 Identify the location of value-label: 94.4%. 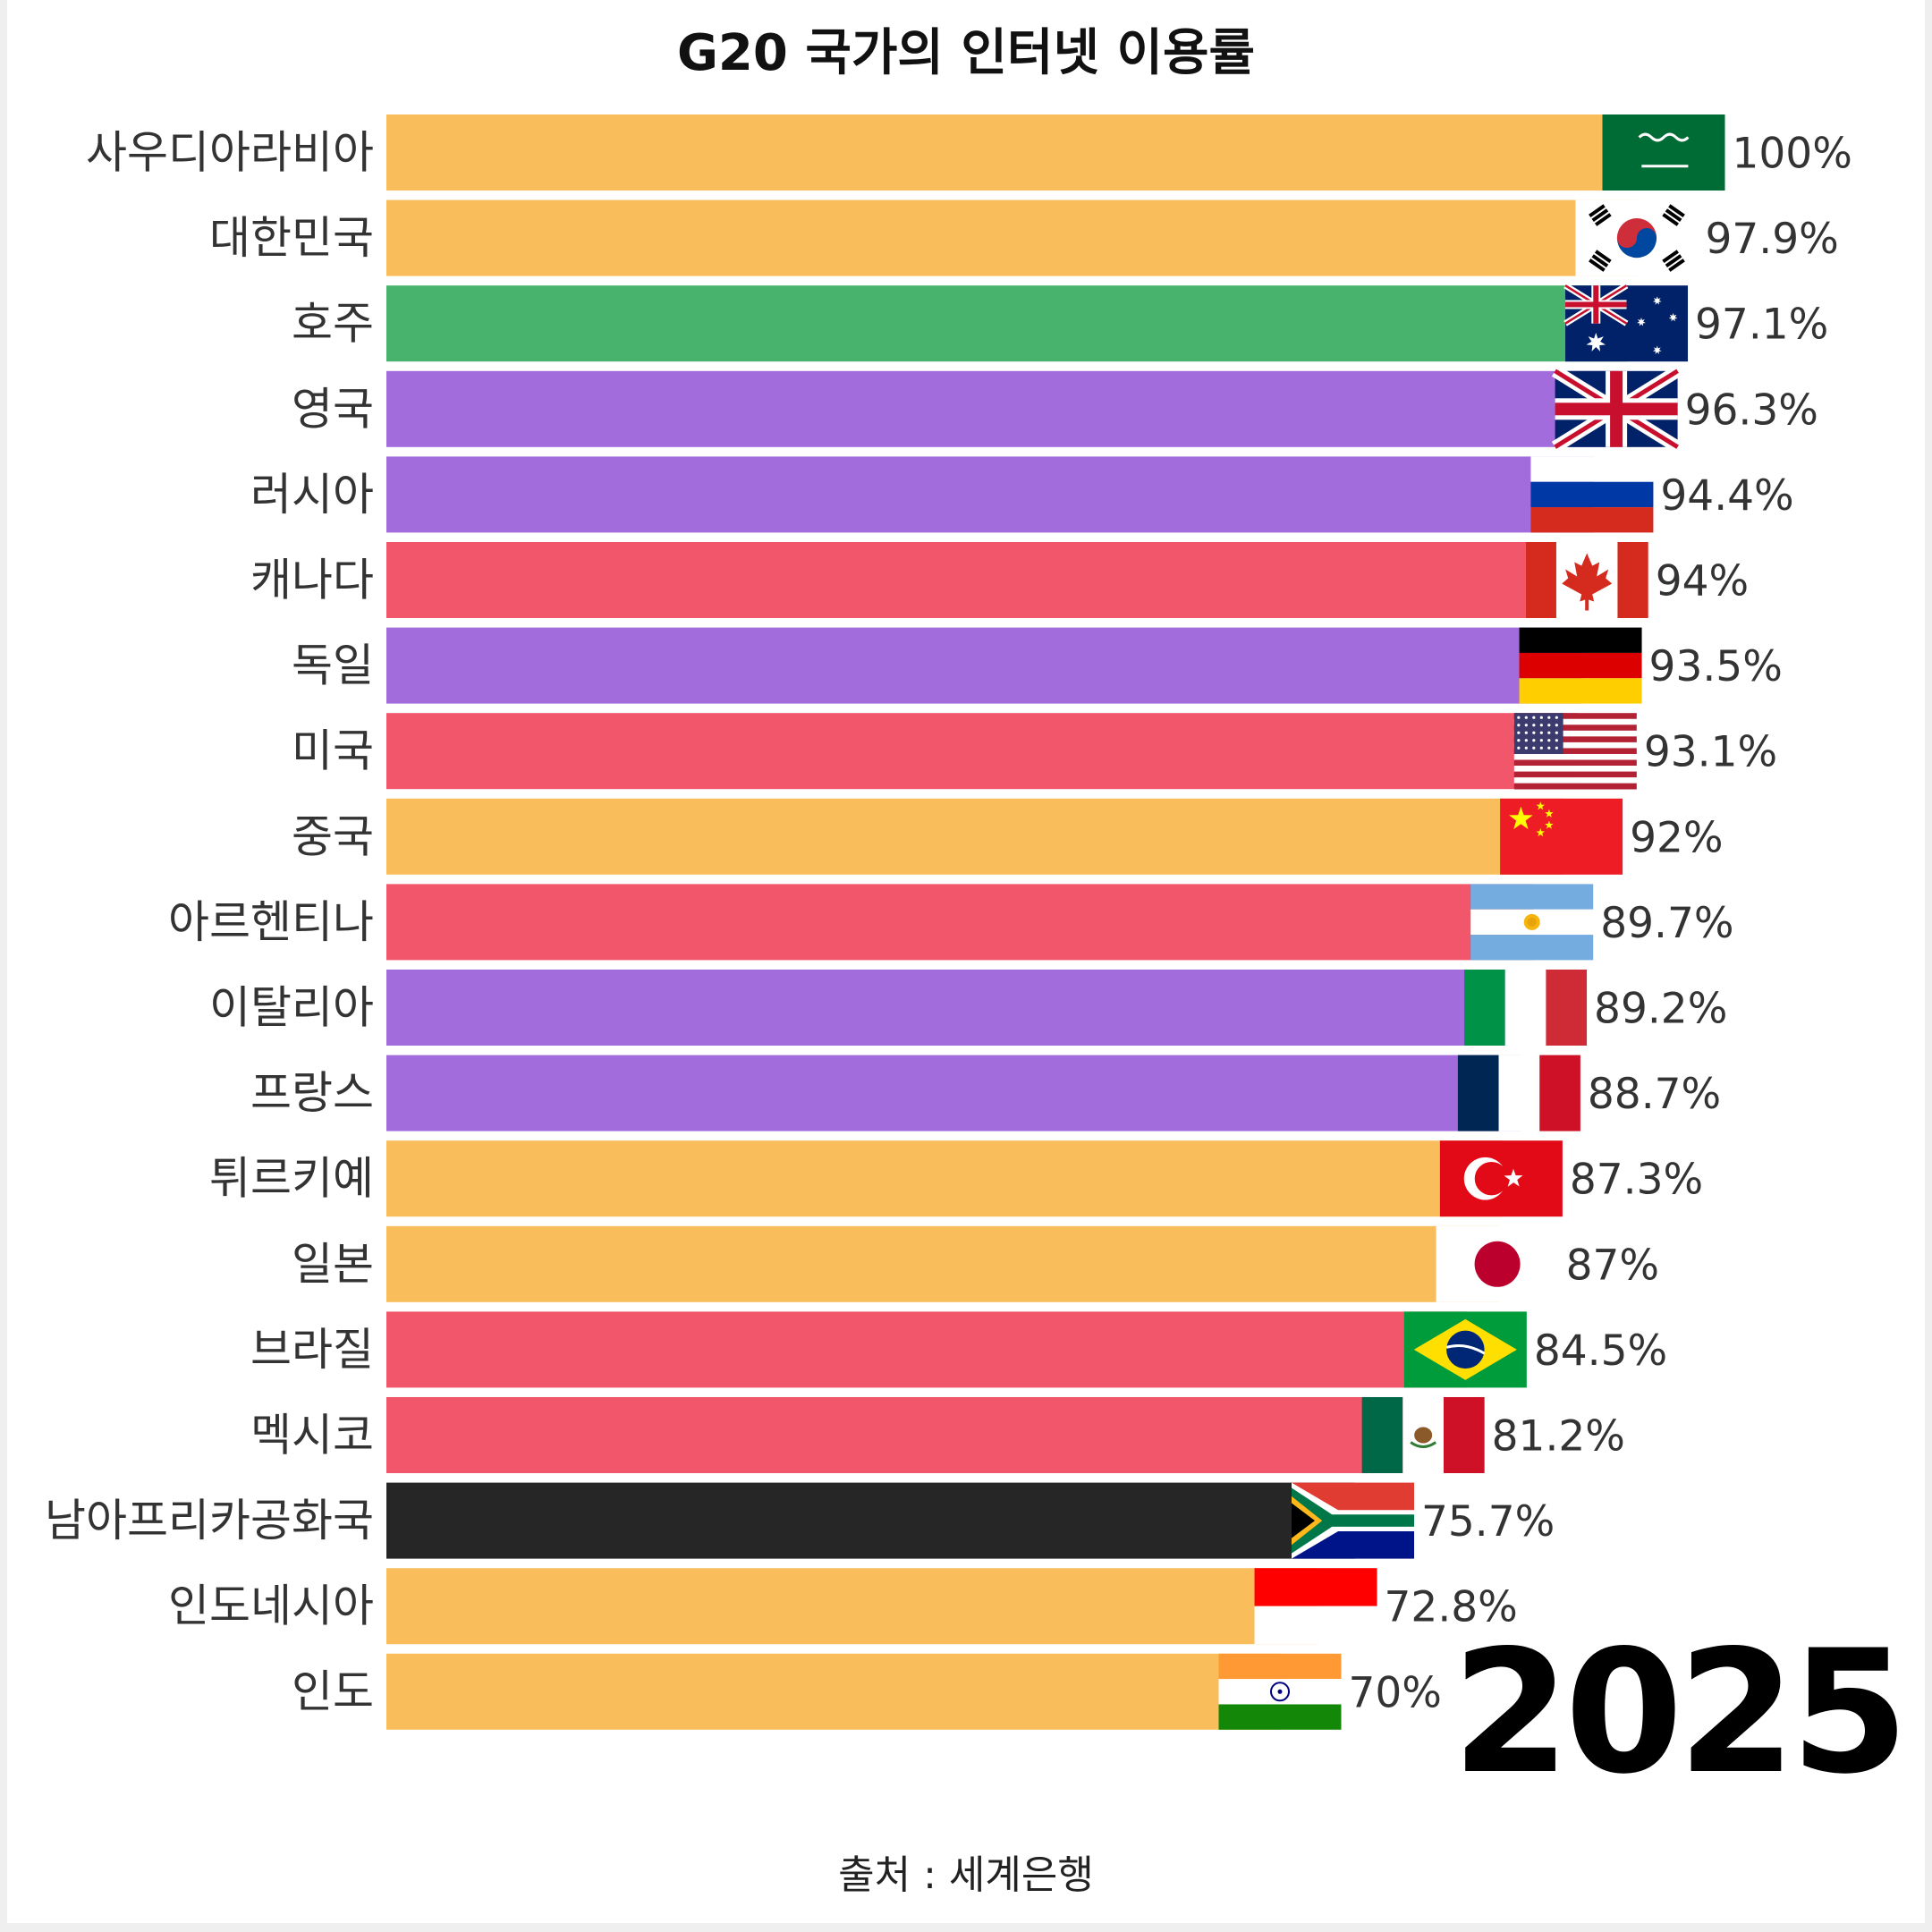
(1726, 496).